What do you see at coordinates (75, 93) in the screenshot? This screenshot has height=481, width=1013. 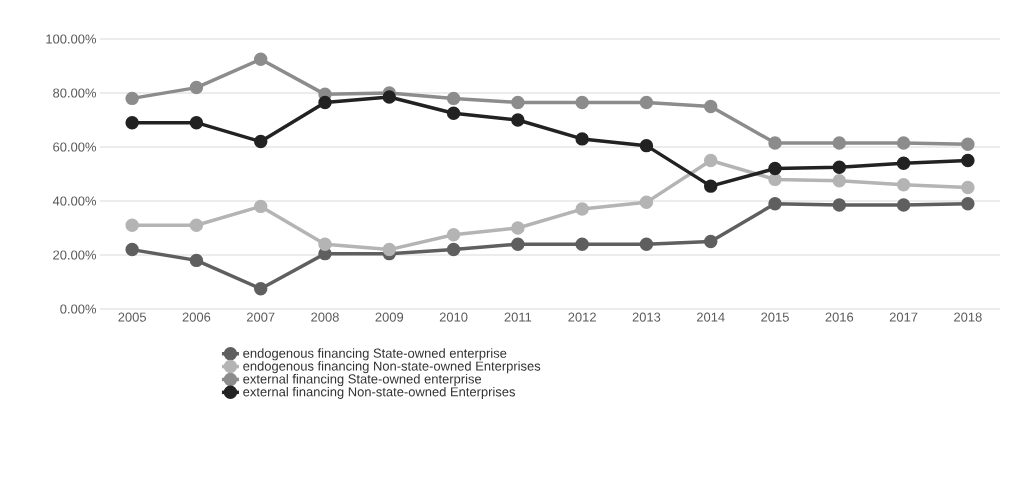 I see `y-tick-label: 80.00%` at bounding box center [75, 93].